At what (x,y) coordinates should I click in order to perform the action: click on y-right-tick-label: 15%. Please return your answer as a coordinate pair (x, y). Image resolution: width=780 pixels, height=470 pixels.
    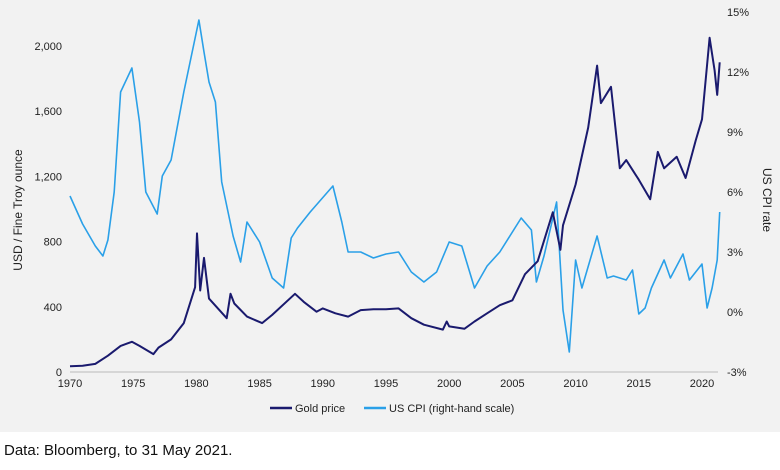
    Looking at the image, I should click on (738, 13).